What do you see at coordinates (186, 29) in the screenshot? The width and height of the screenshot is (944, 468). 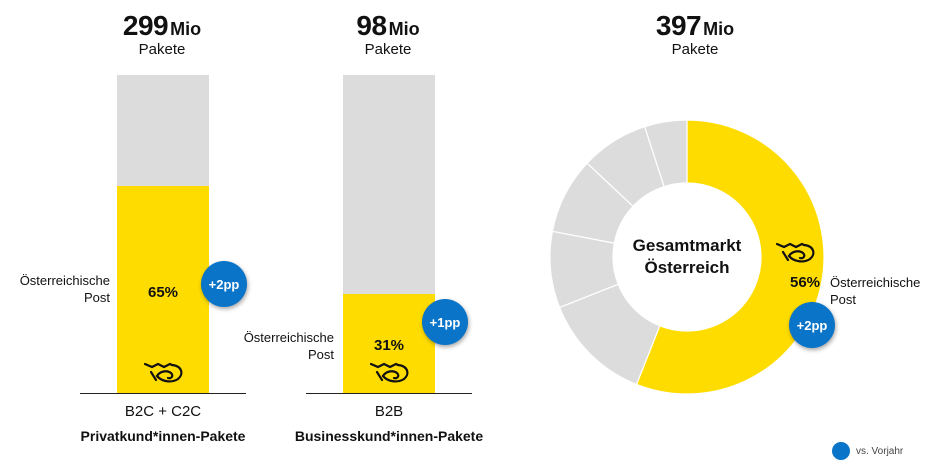 I see `panel1-total-unit: Mio` at bounding box center [186, 29].